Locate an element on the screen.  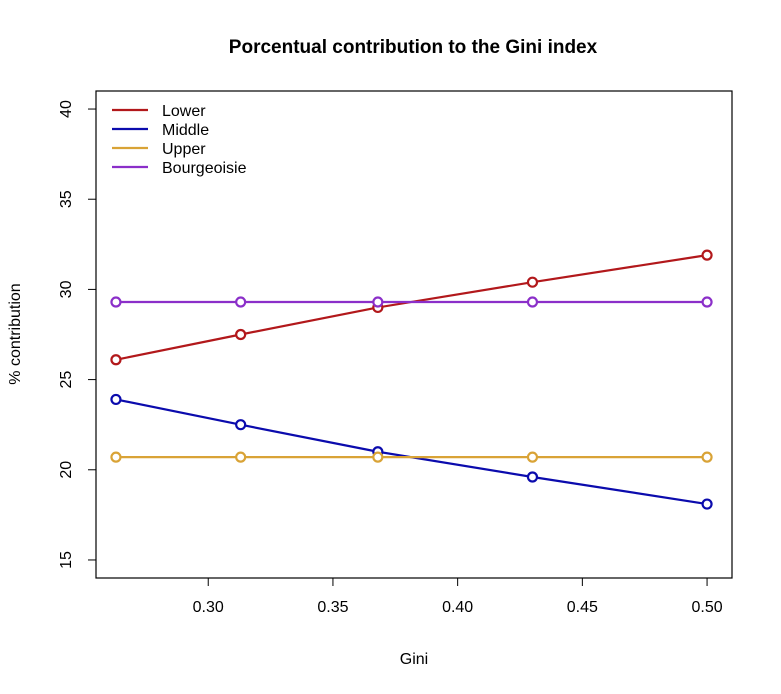
series-bourgeoisie is located at coordinates (411, 302).